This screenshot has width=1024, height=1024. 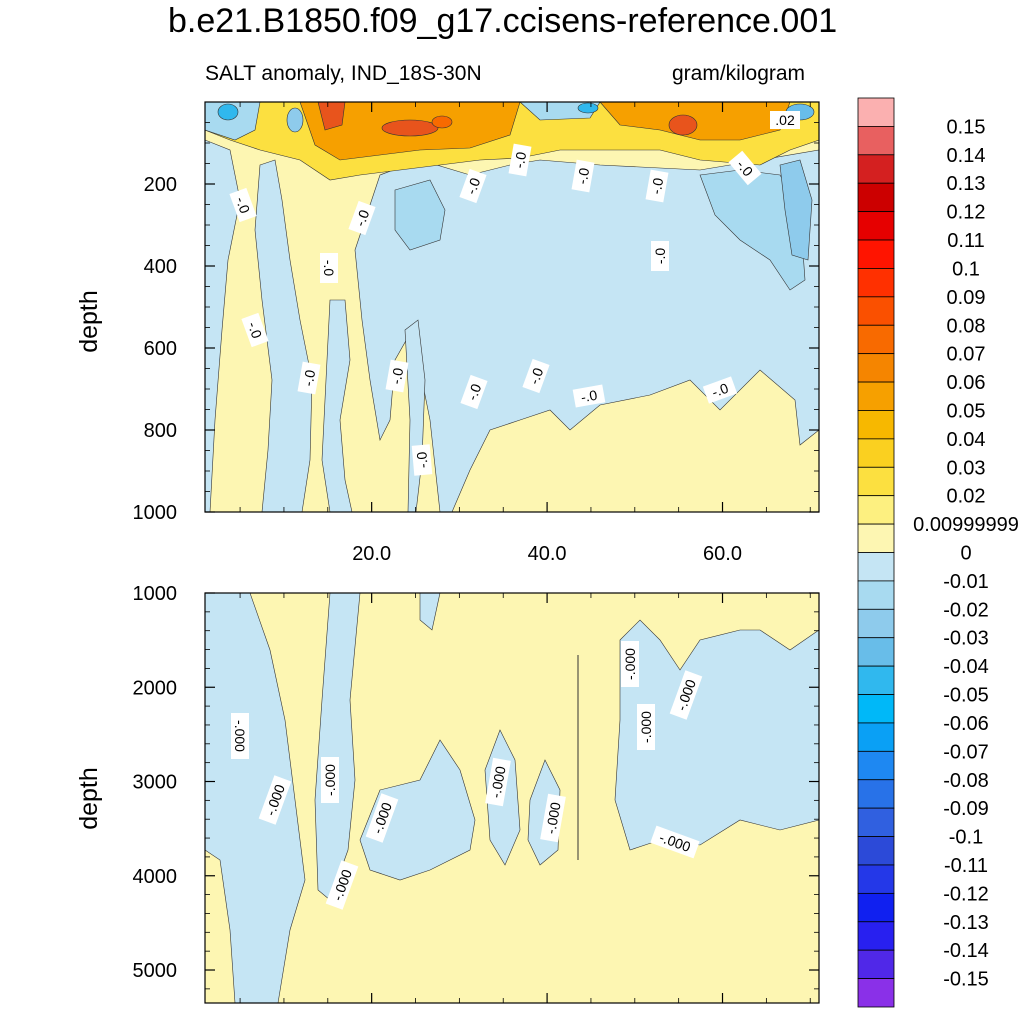 What do you see at coordinates (966, 951) in the screenshot?
I see `colorbar-label: -0.14` at bounding box center [966, 951].